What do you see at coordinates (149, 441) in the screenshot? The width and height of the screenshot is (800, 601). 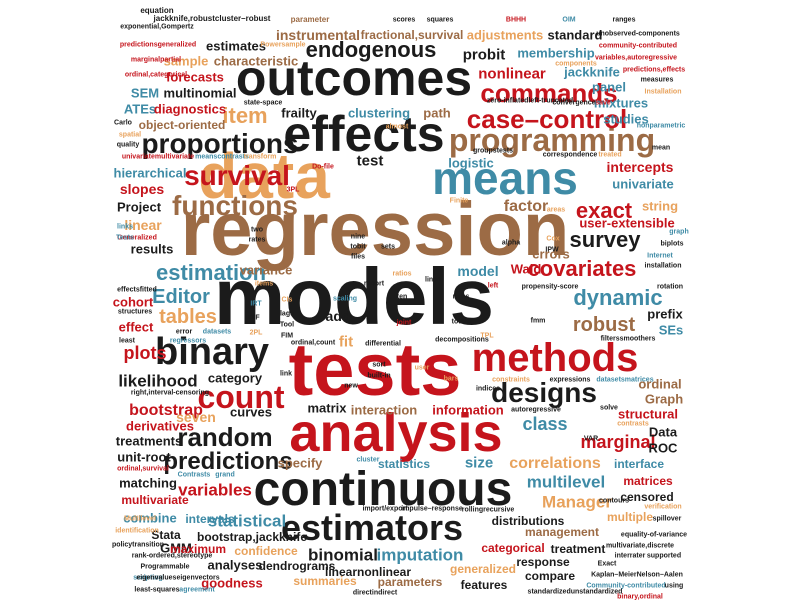 I see `word-treatments: treatments` at bounding box center [149, 441].